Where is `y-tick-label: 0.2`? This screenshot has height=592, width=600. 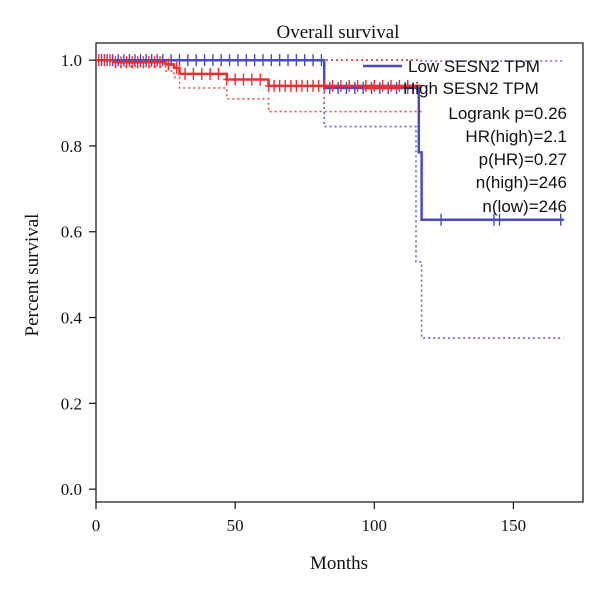
y-tick-label: 0.2 is located at coordinates (71, 403).